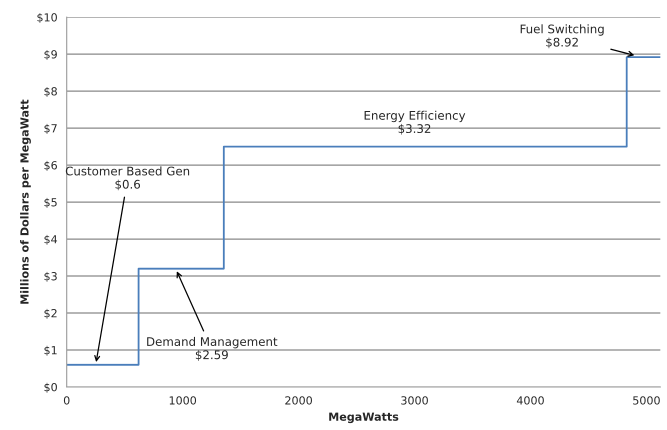 This screenshot has height=430, width=667. I want to click on y-tick-label: $2, so click(50, 313).